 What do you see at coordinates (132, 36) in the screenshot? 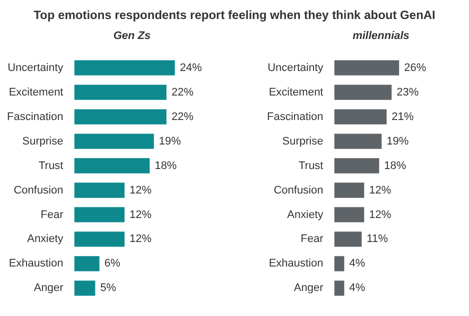
I see `chart-subtitle: Gen Zs` at bounding box center [132, 36].